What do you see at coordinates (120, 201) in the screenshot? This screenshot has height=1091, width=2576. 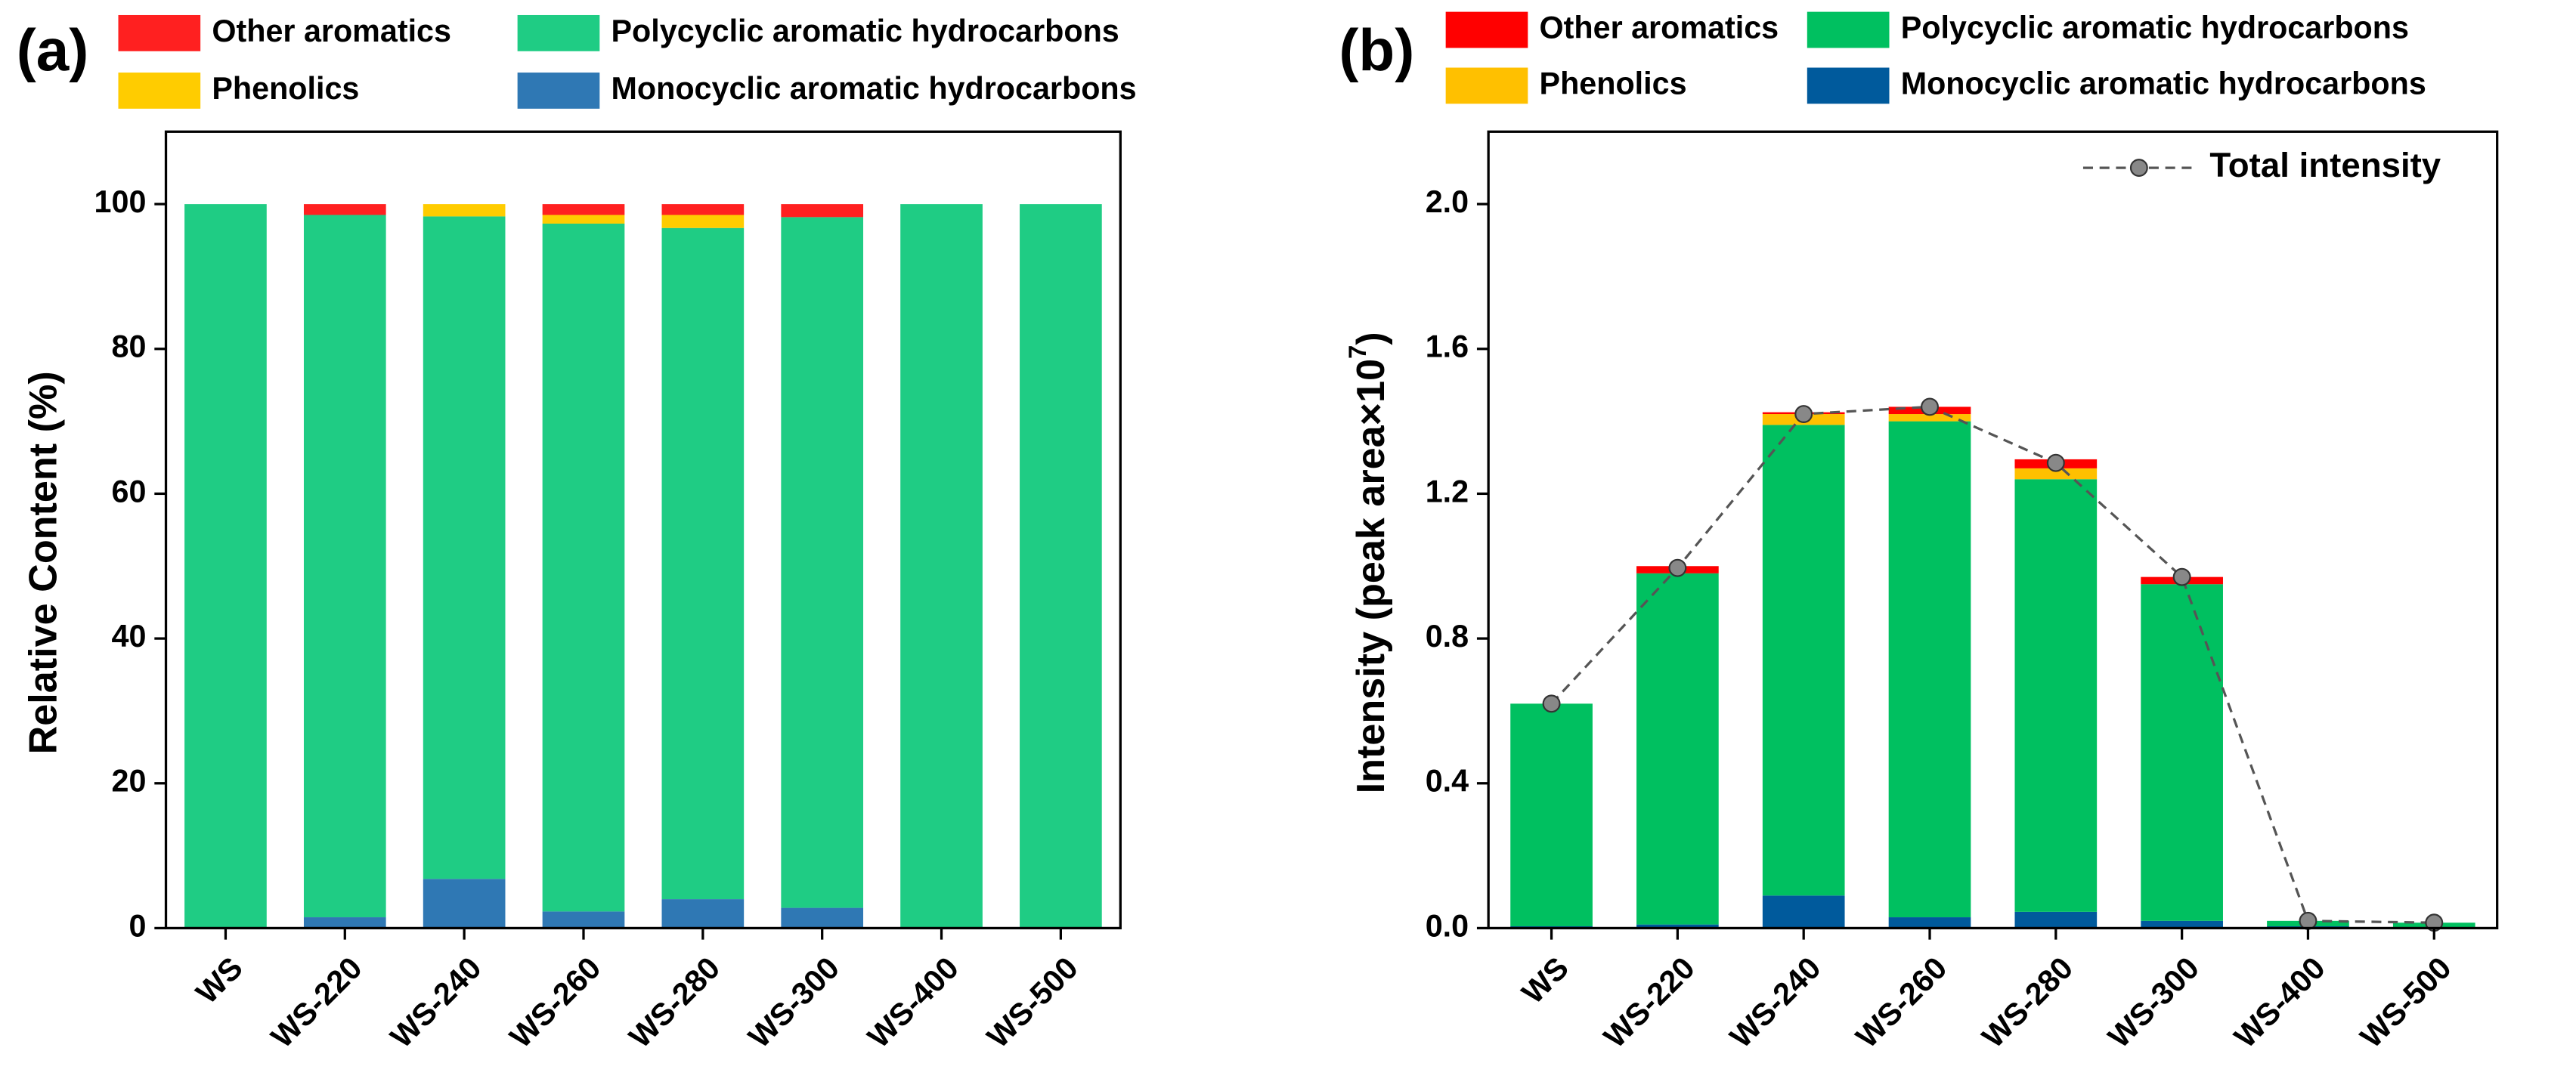 I see `y-tick-label: 100` at bounding box center [120, 201].